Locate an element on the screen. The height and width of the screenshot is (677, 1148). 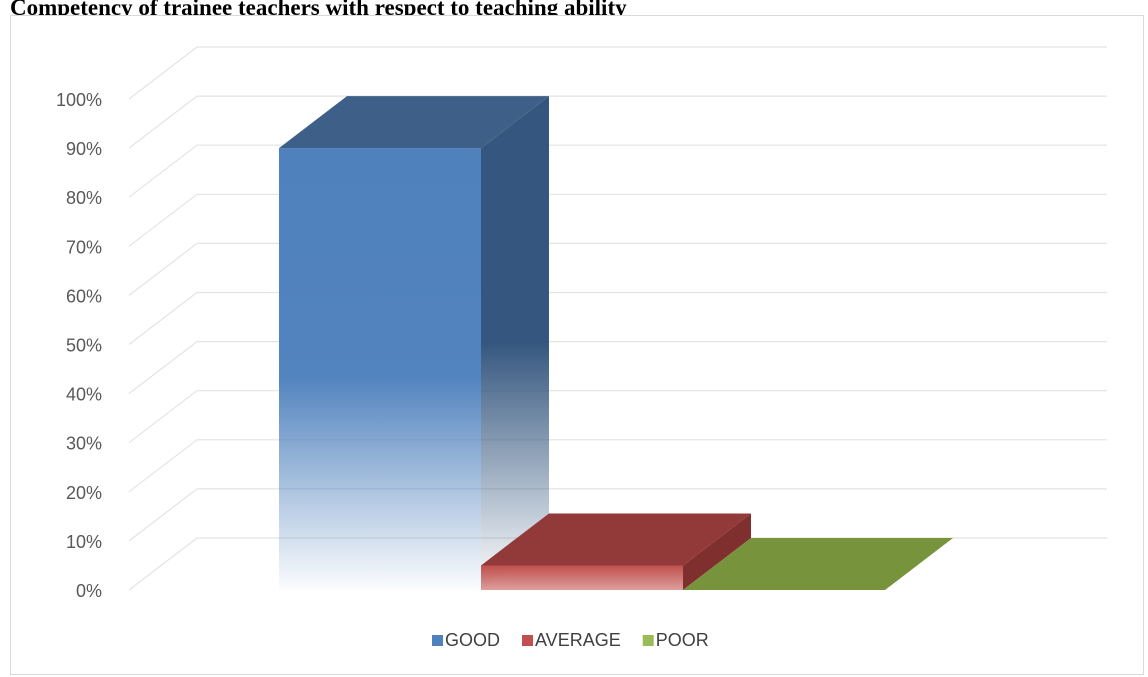
legend-item-good: GOOD is located at coordinates (466, 640).